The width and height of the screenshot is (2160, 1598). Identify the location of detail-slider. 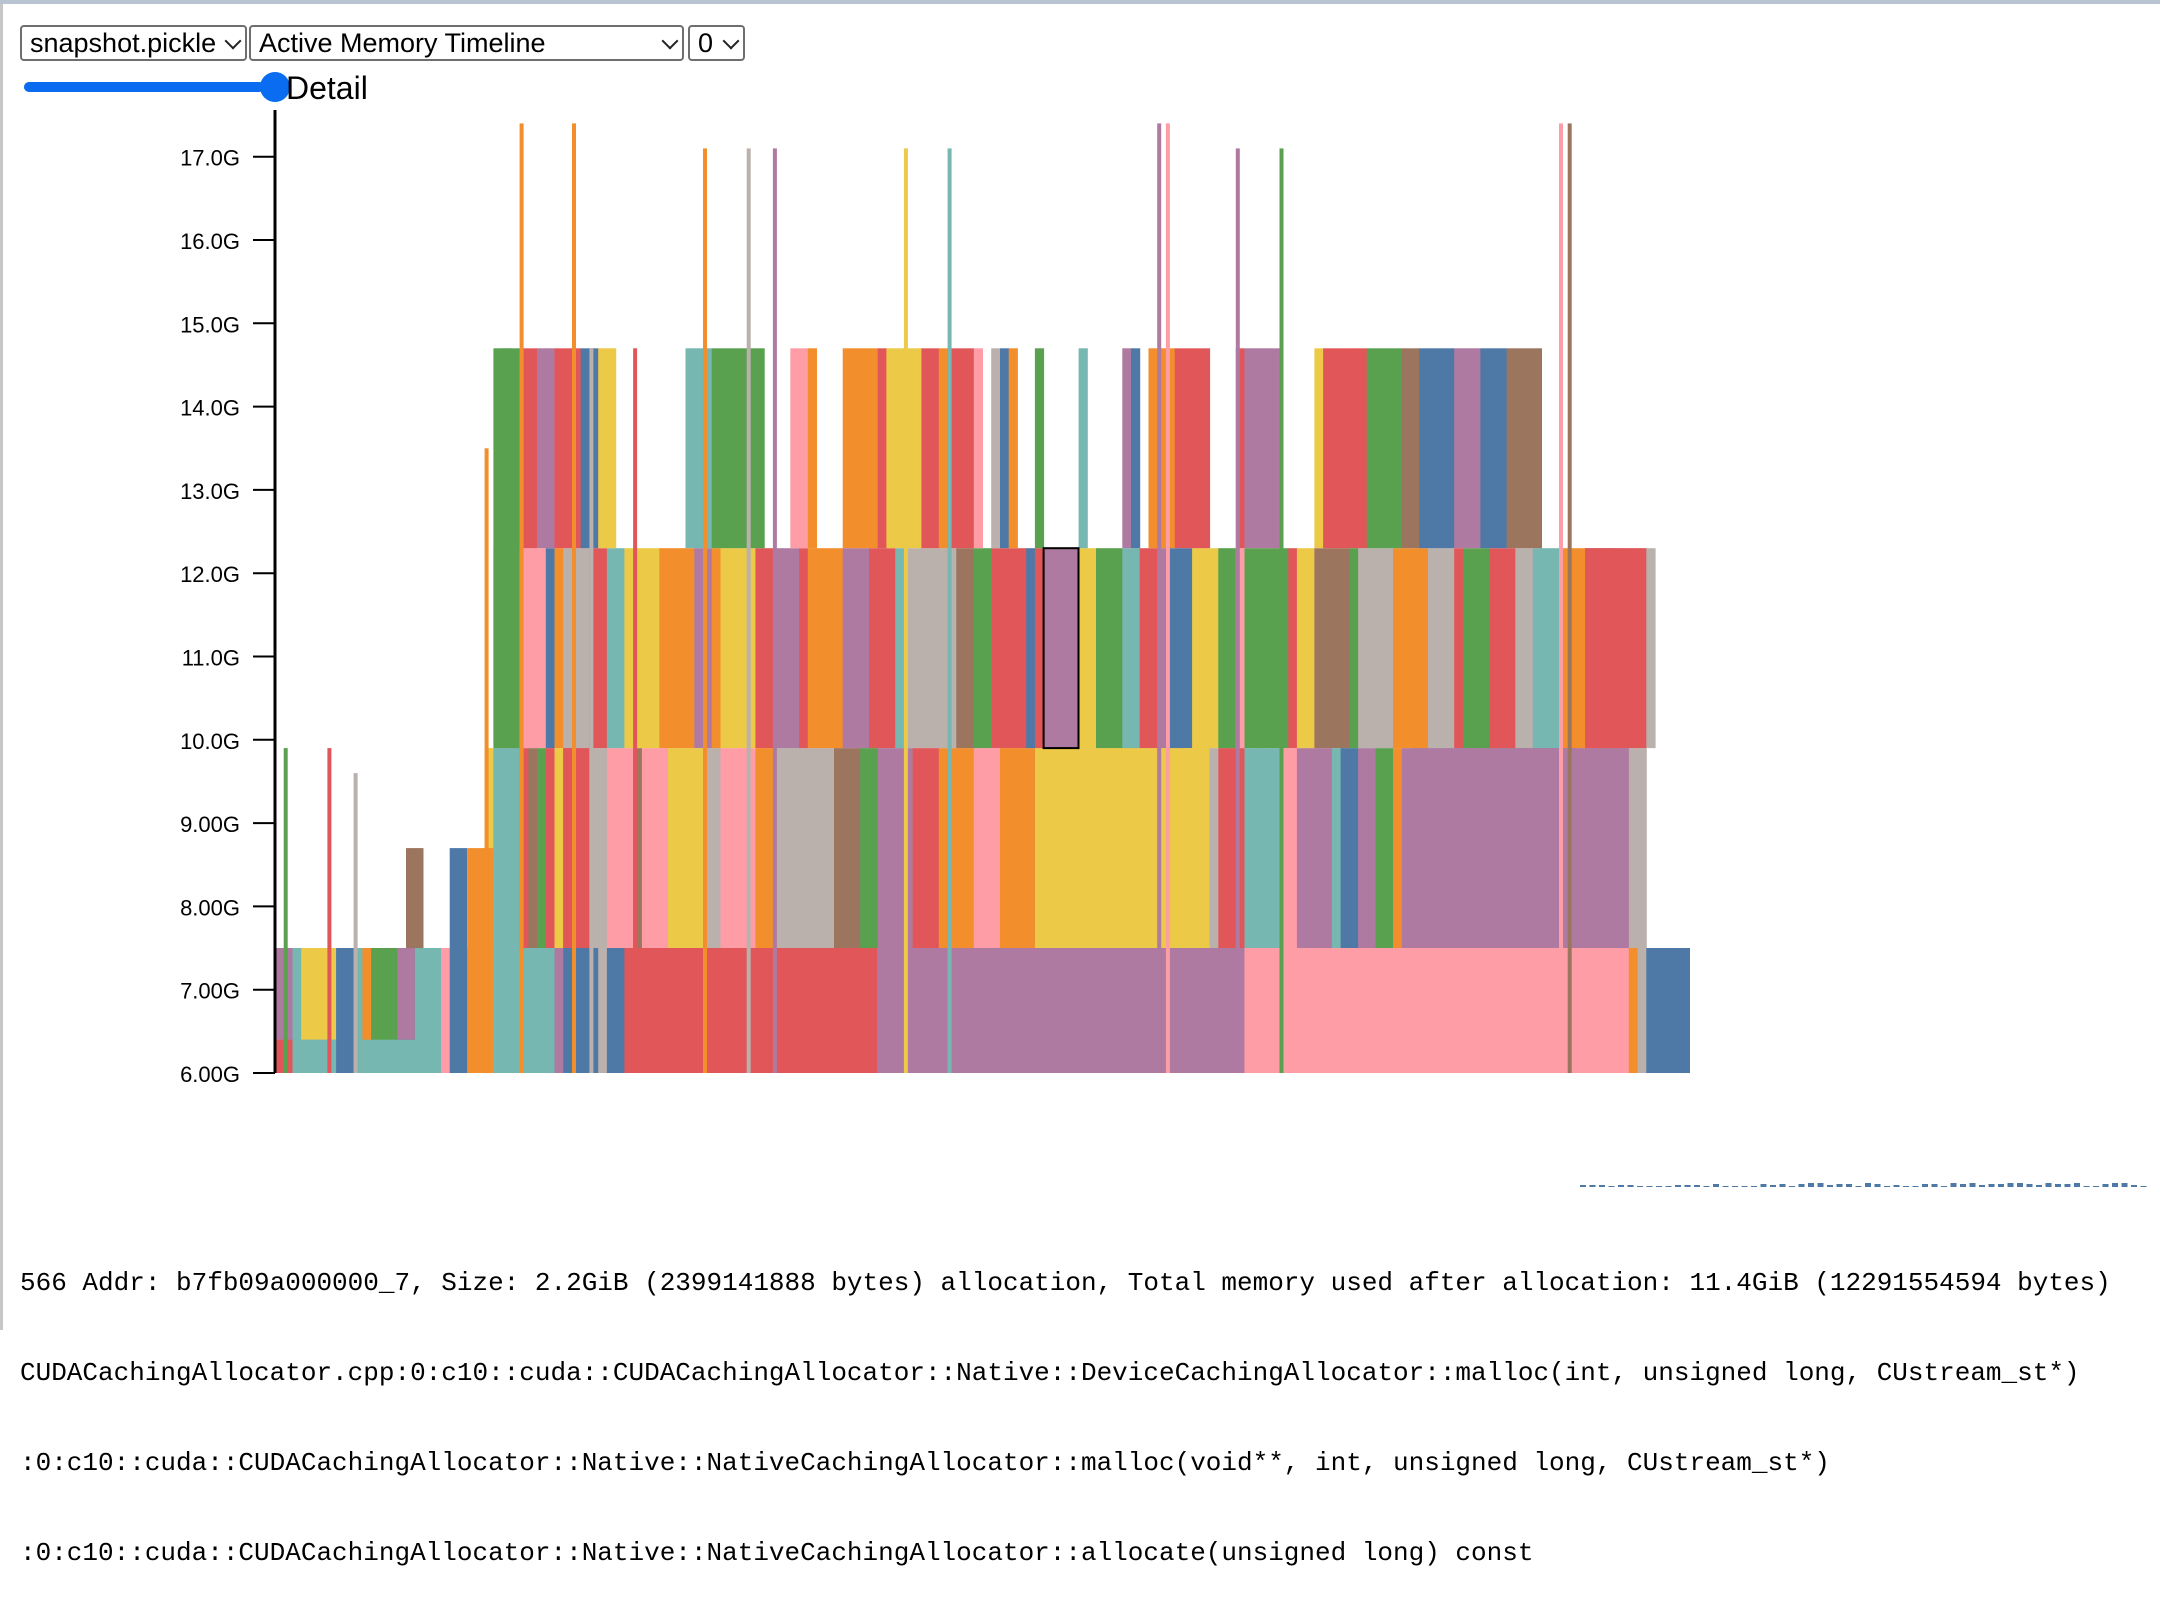
(156, 87).